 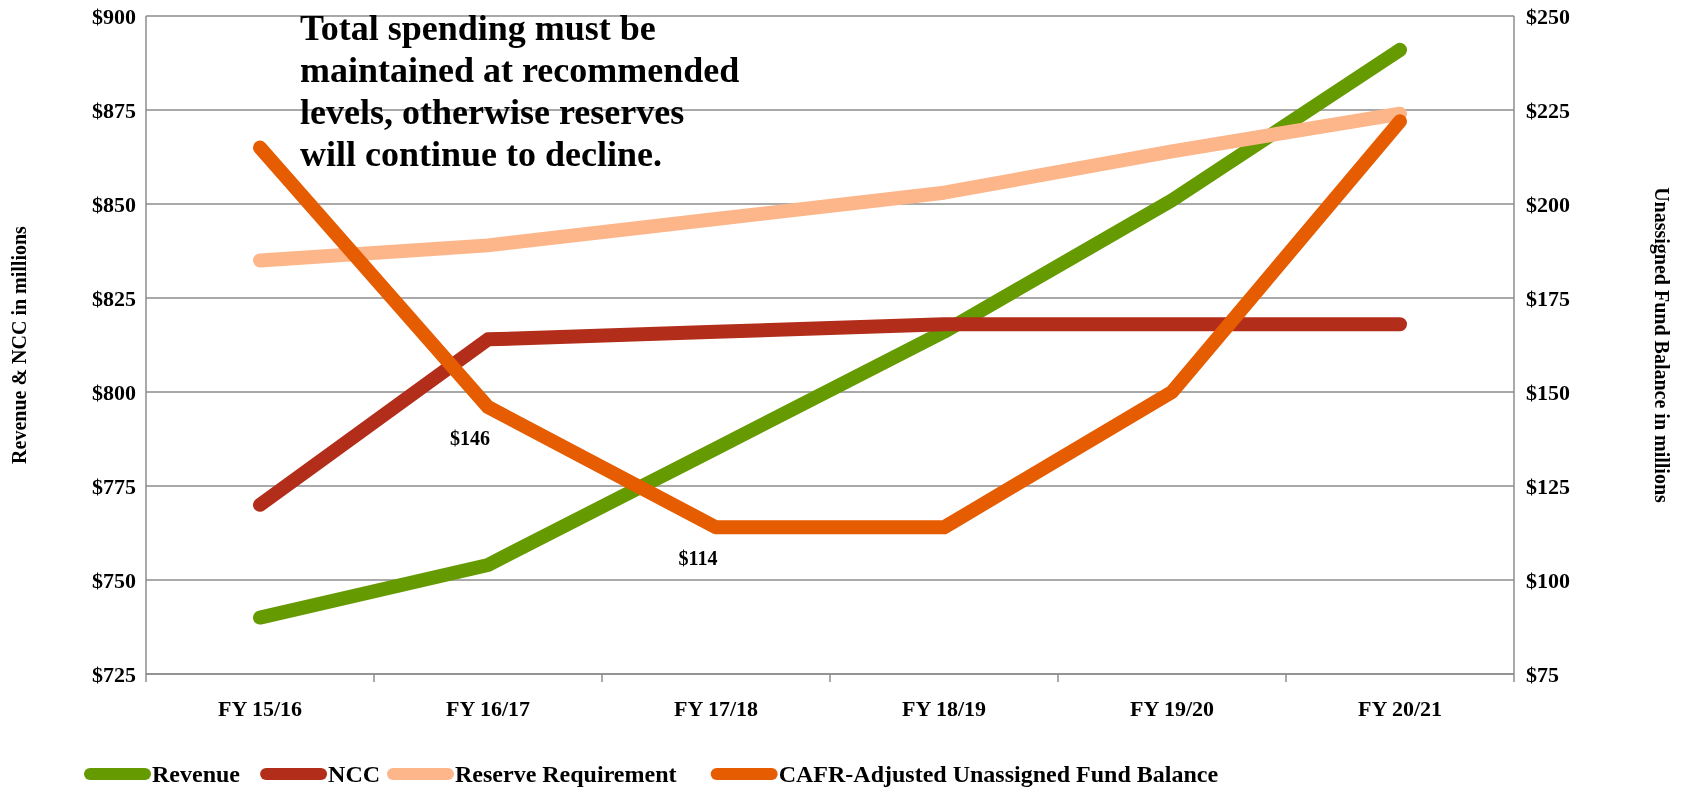 I want to click on x-tick-label: FY 20/21, so click(x=1400, y=708).